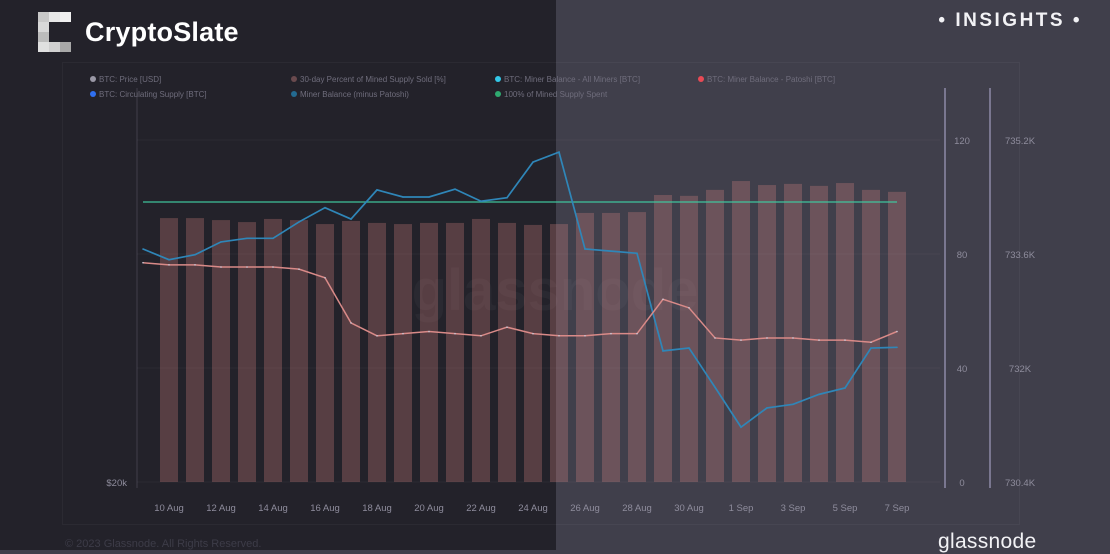 Image resolution: width=1110 pixels, height=554 pixels. What do you see at coordinates (429, 508) in the screenshot?
I see `x-tick-label: 20 Aug` at bounding box center [429, 508].